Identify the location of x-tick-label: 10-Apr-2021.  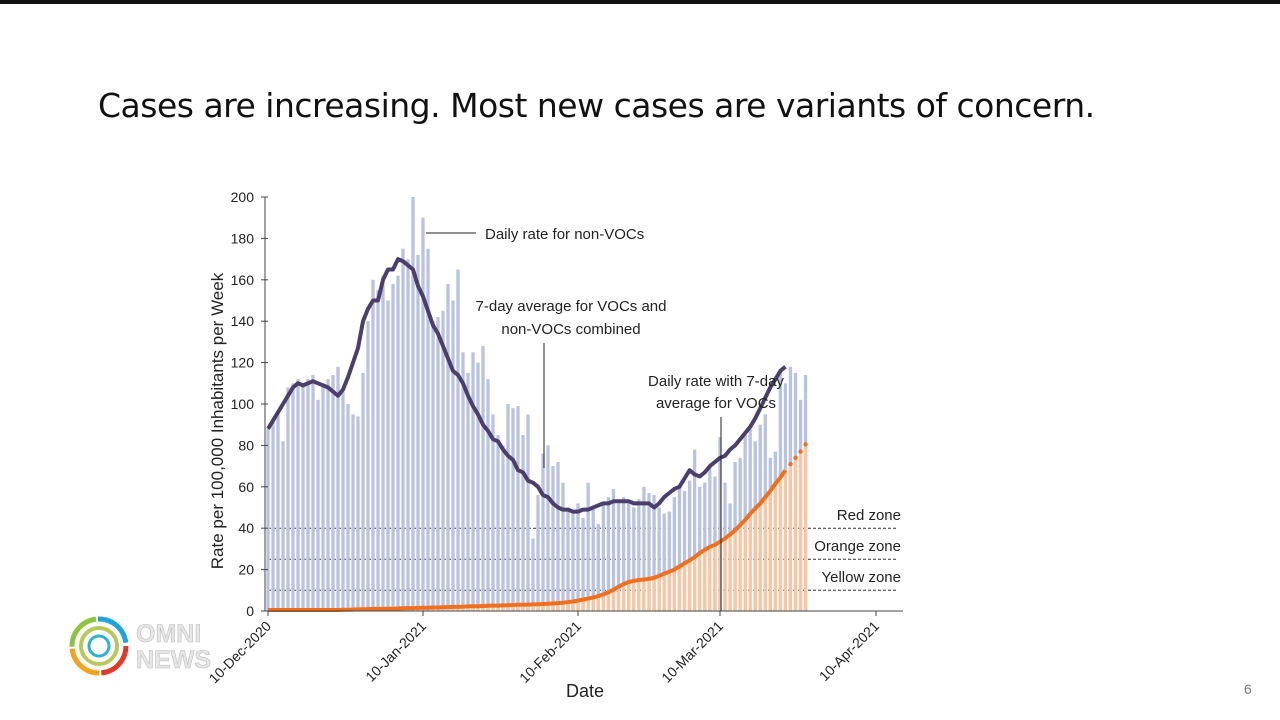
(849, 651).